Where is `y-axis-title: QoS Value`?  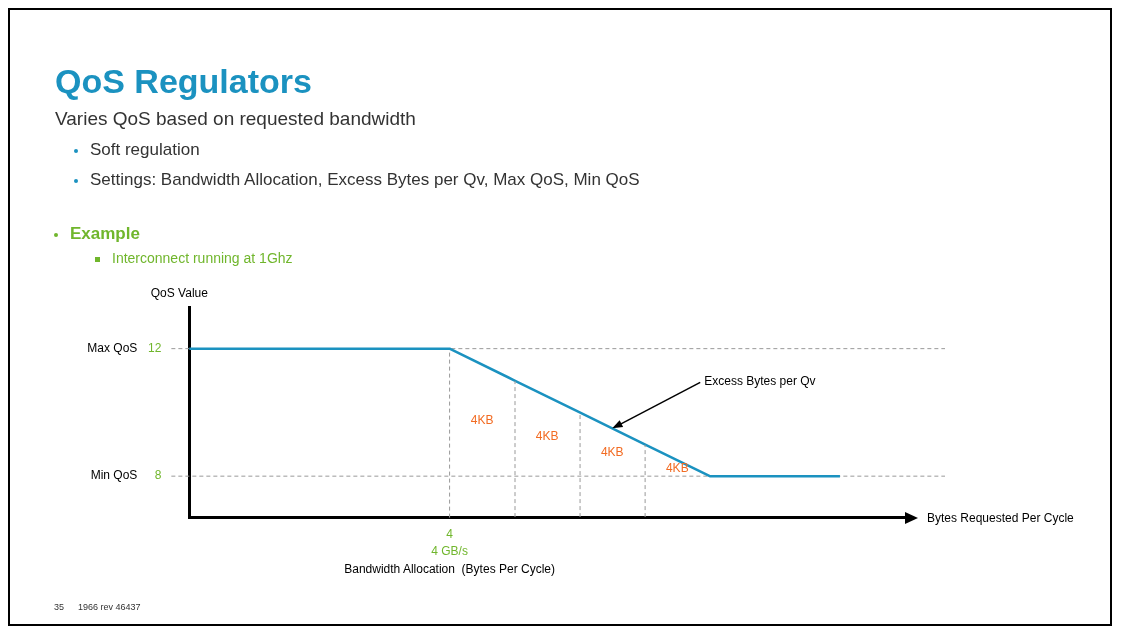 y-axis-title: QoS Value is located at coordinates (179, 292).